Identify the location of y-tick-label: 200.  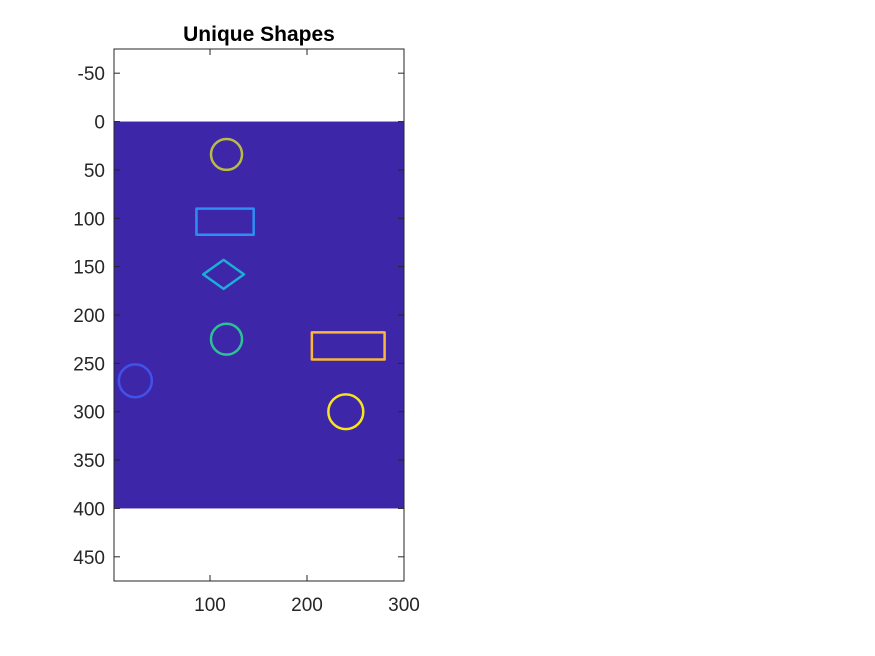
(89, 316).